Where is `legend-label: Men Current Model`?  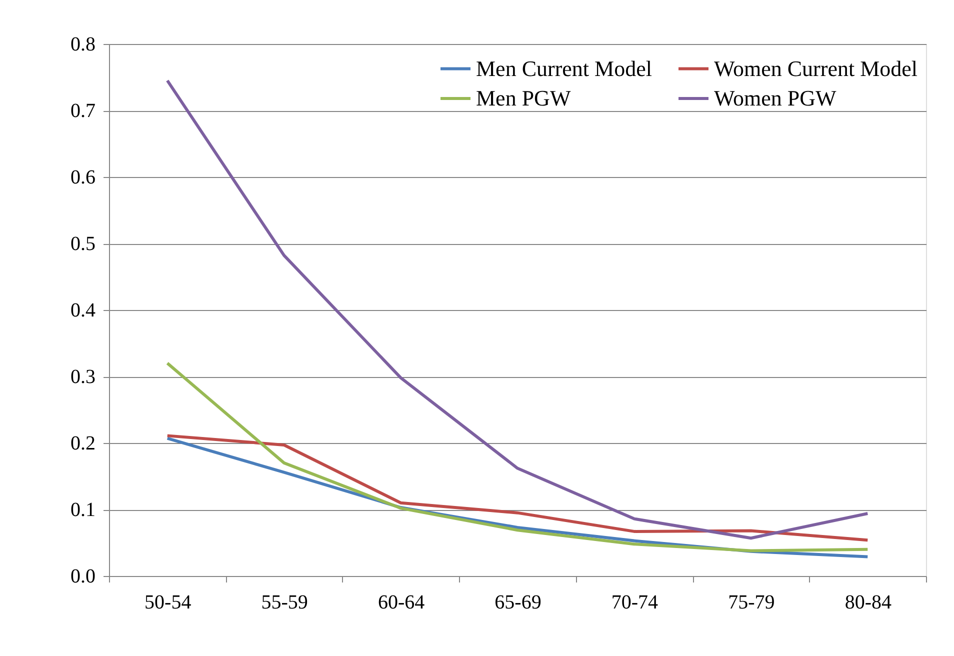
legend-label: Men Current Model is located at coordinates (564, 68).